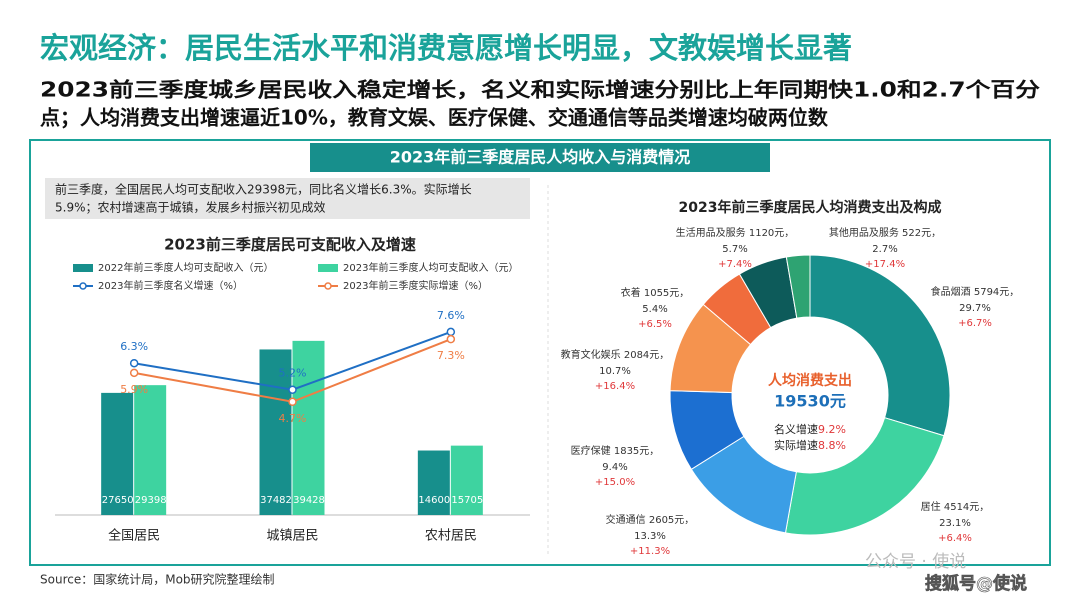  What do you see at coordinates (654, 309) in the screenshot?
I see `slice-share: 5.4%` at bounding box center [654, 309].